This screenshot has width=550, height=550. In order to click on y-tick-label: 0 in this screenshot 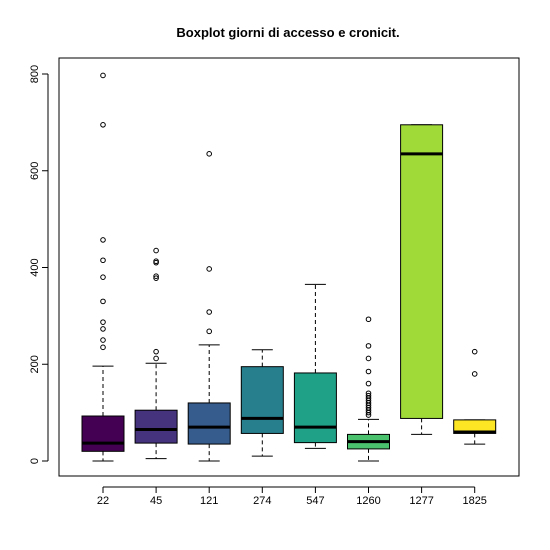, I will do `click(35, 461)`.